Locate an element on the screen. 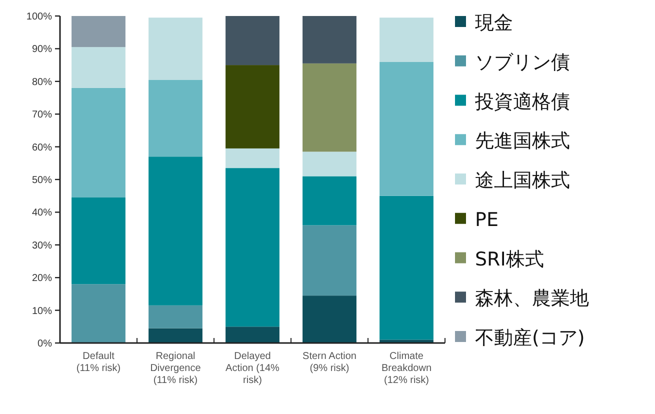 The image size is (655, 414). legend-label: SRI株式 is located at coordinates (509, 259).